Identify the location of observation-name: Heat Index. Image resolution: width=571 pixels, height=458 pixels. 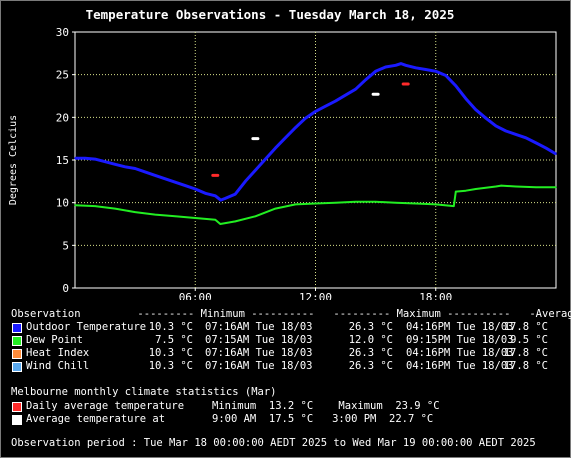
(58, 353).